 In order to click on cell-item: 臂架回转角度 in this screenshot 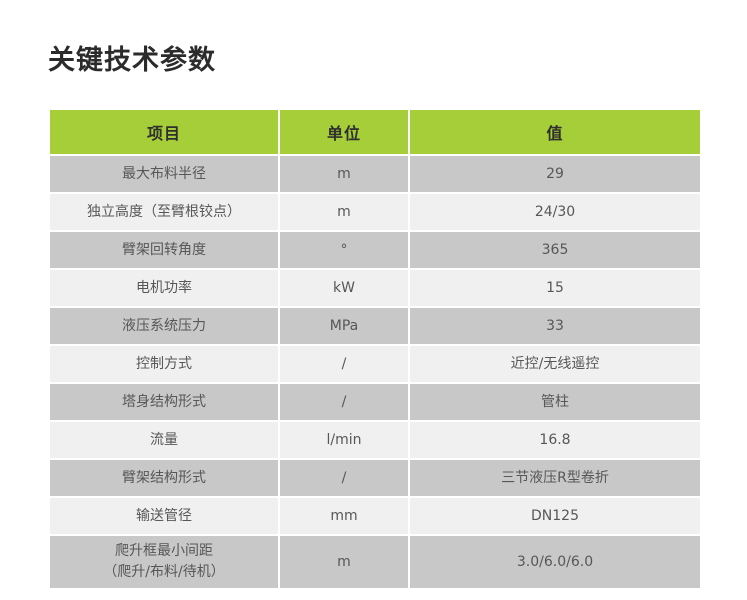, I will do `click(164, 250)`.